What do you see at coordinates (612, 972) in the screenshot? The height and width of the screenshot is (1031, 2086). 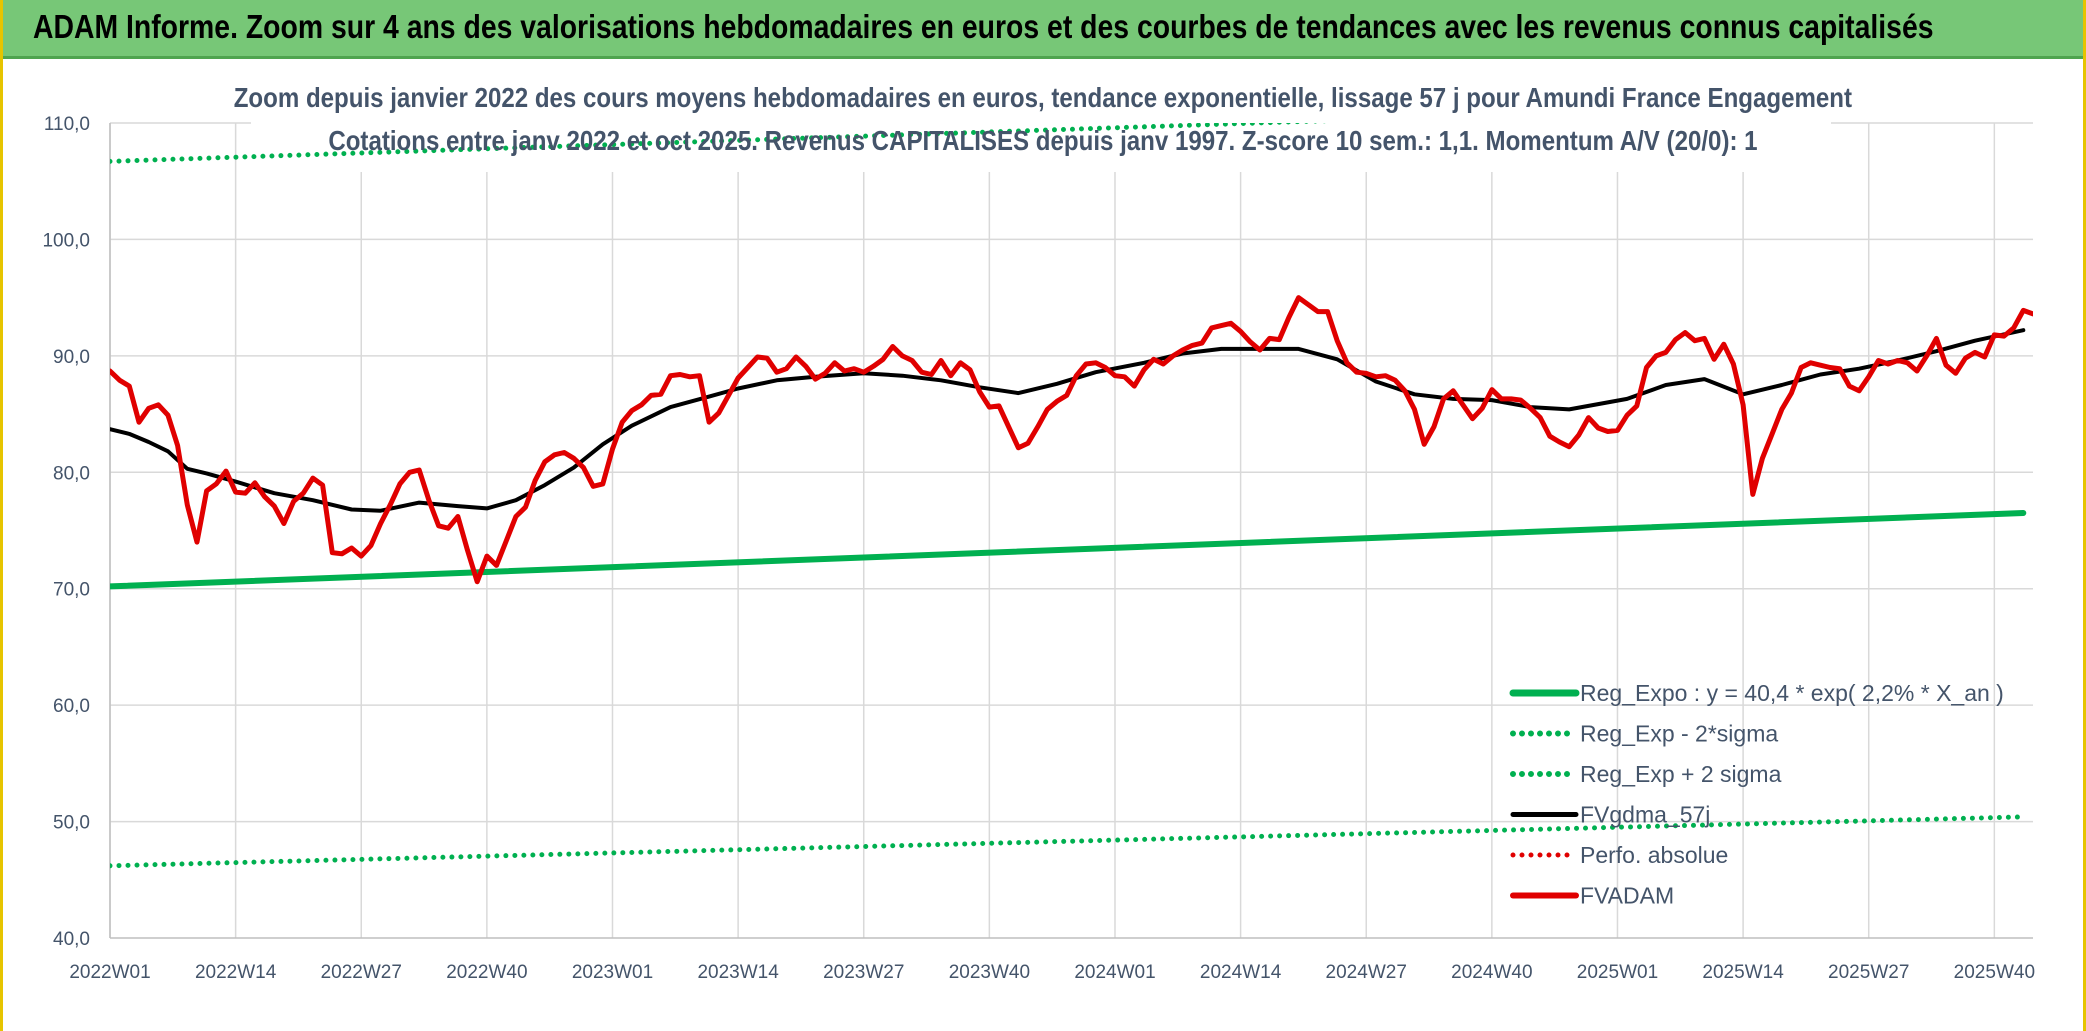 I see `x-tick-label: 2023W01` at bounding box center [612, 972].